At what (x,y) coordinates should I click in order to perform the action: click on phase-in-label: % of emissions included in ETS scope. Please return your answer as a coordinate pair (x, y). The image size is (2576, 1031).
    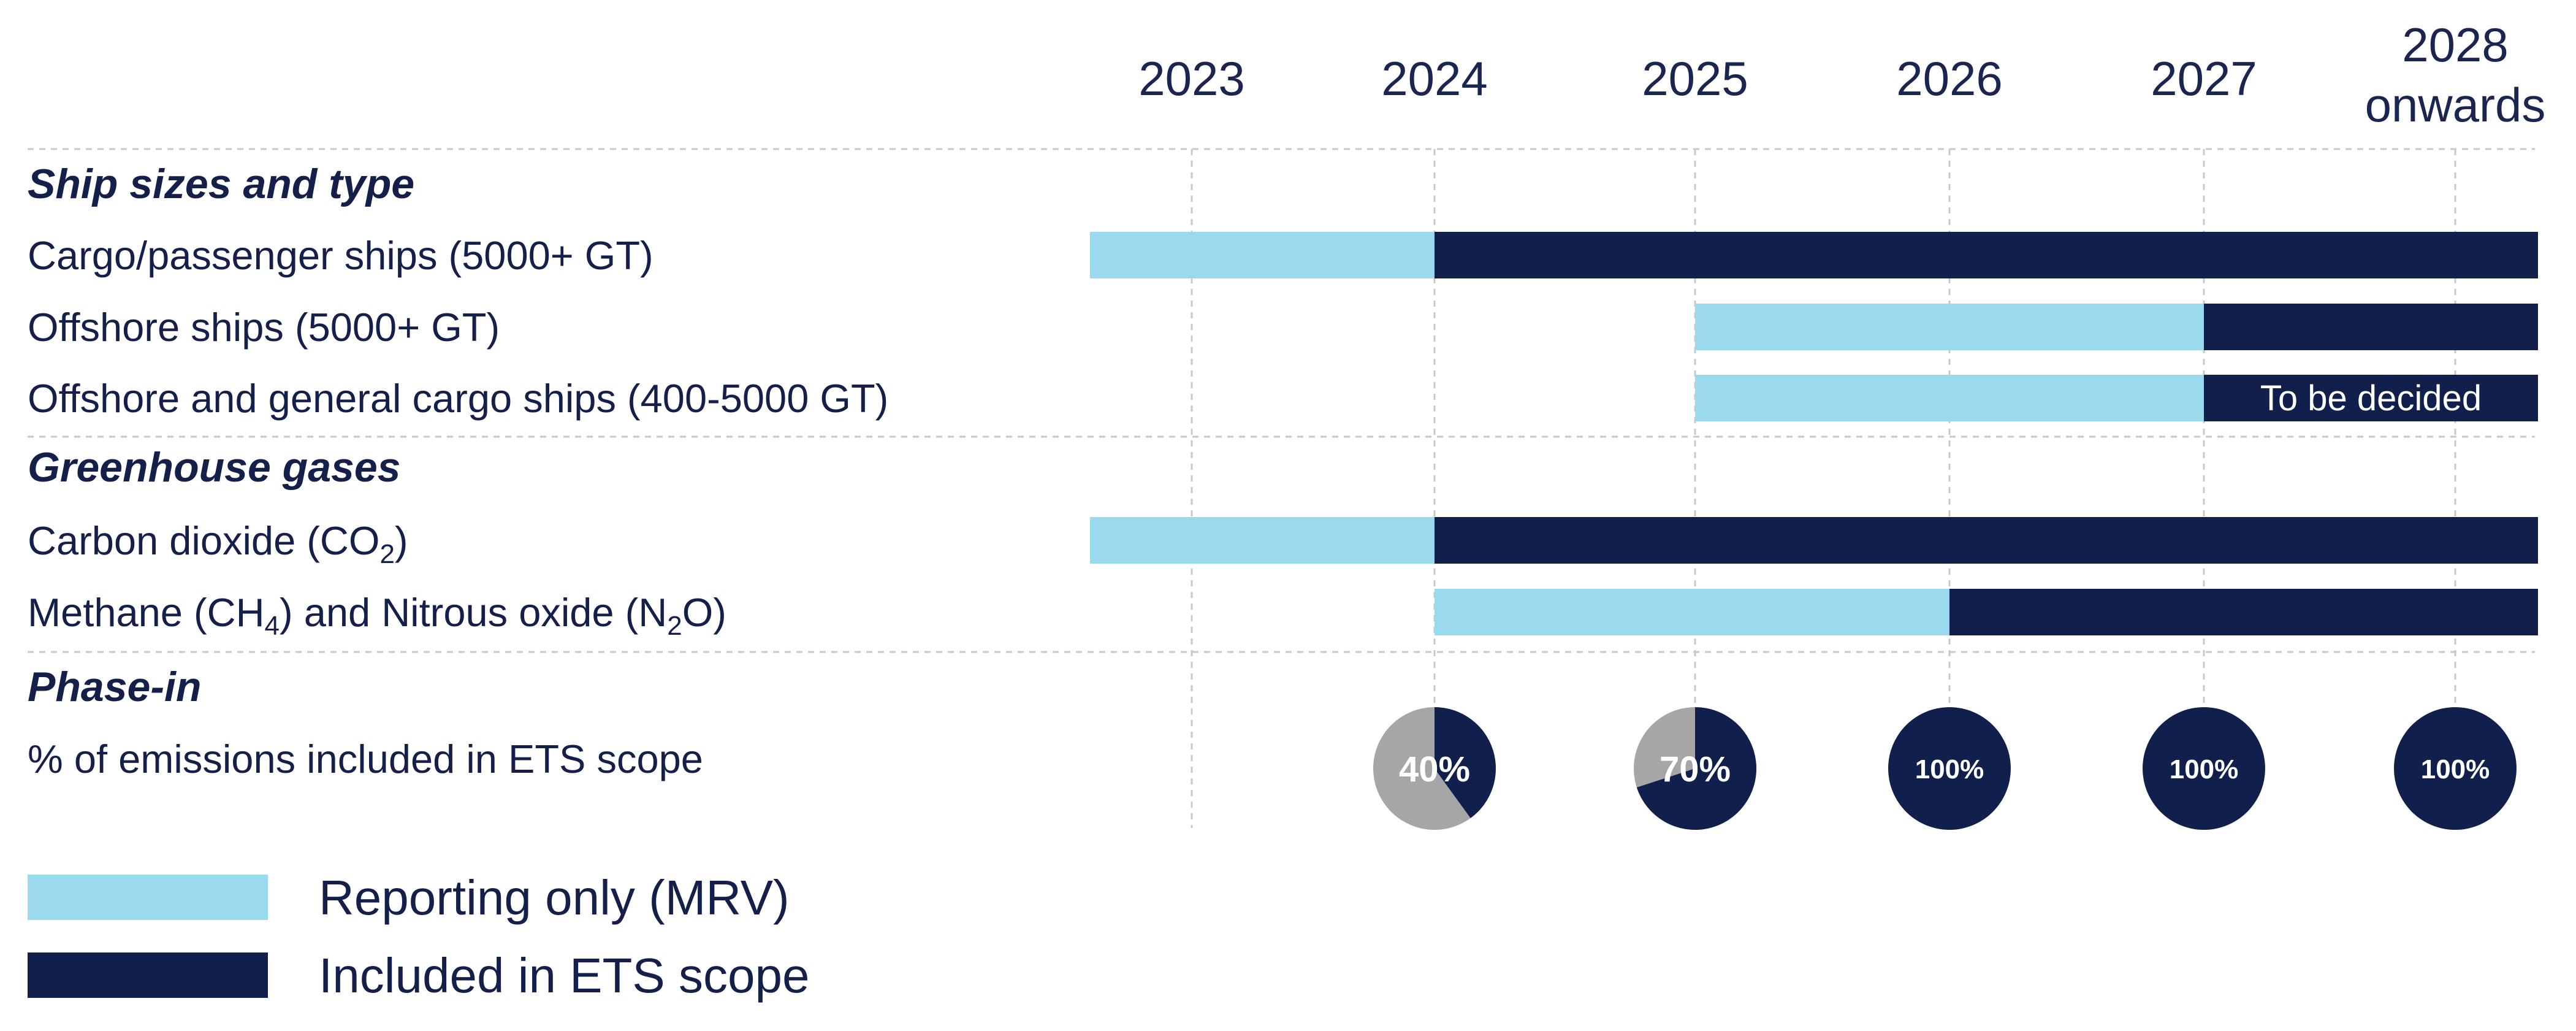
    Looking at the image, I should click on (365, 759).